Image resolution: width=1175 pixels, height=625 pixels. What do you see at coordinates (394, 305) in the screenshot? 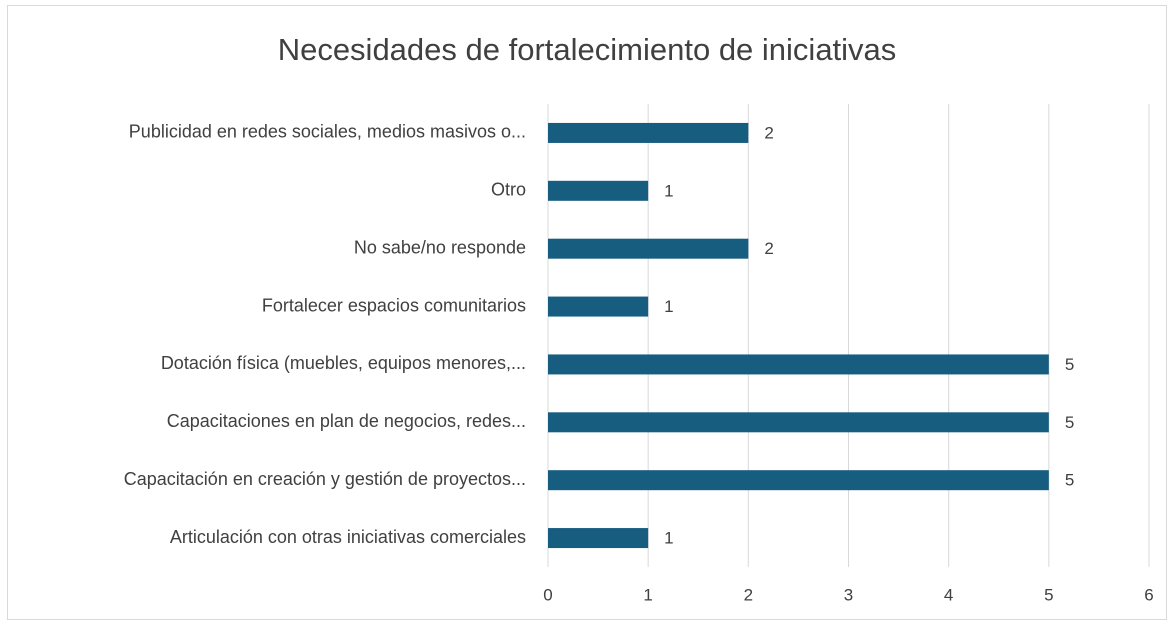
I see `y-tick-label: Fortalecer espacios comunitarios` at bounding box center [394, 305].